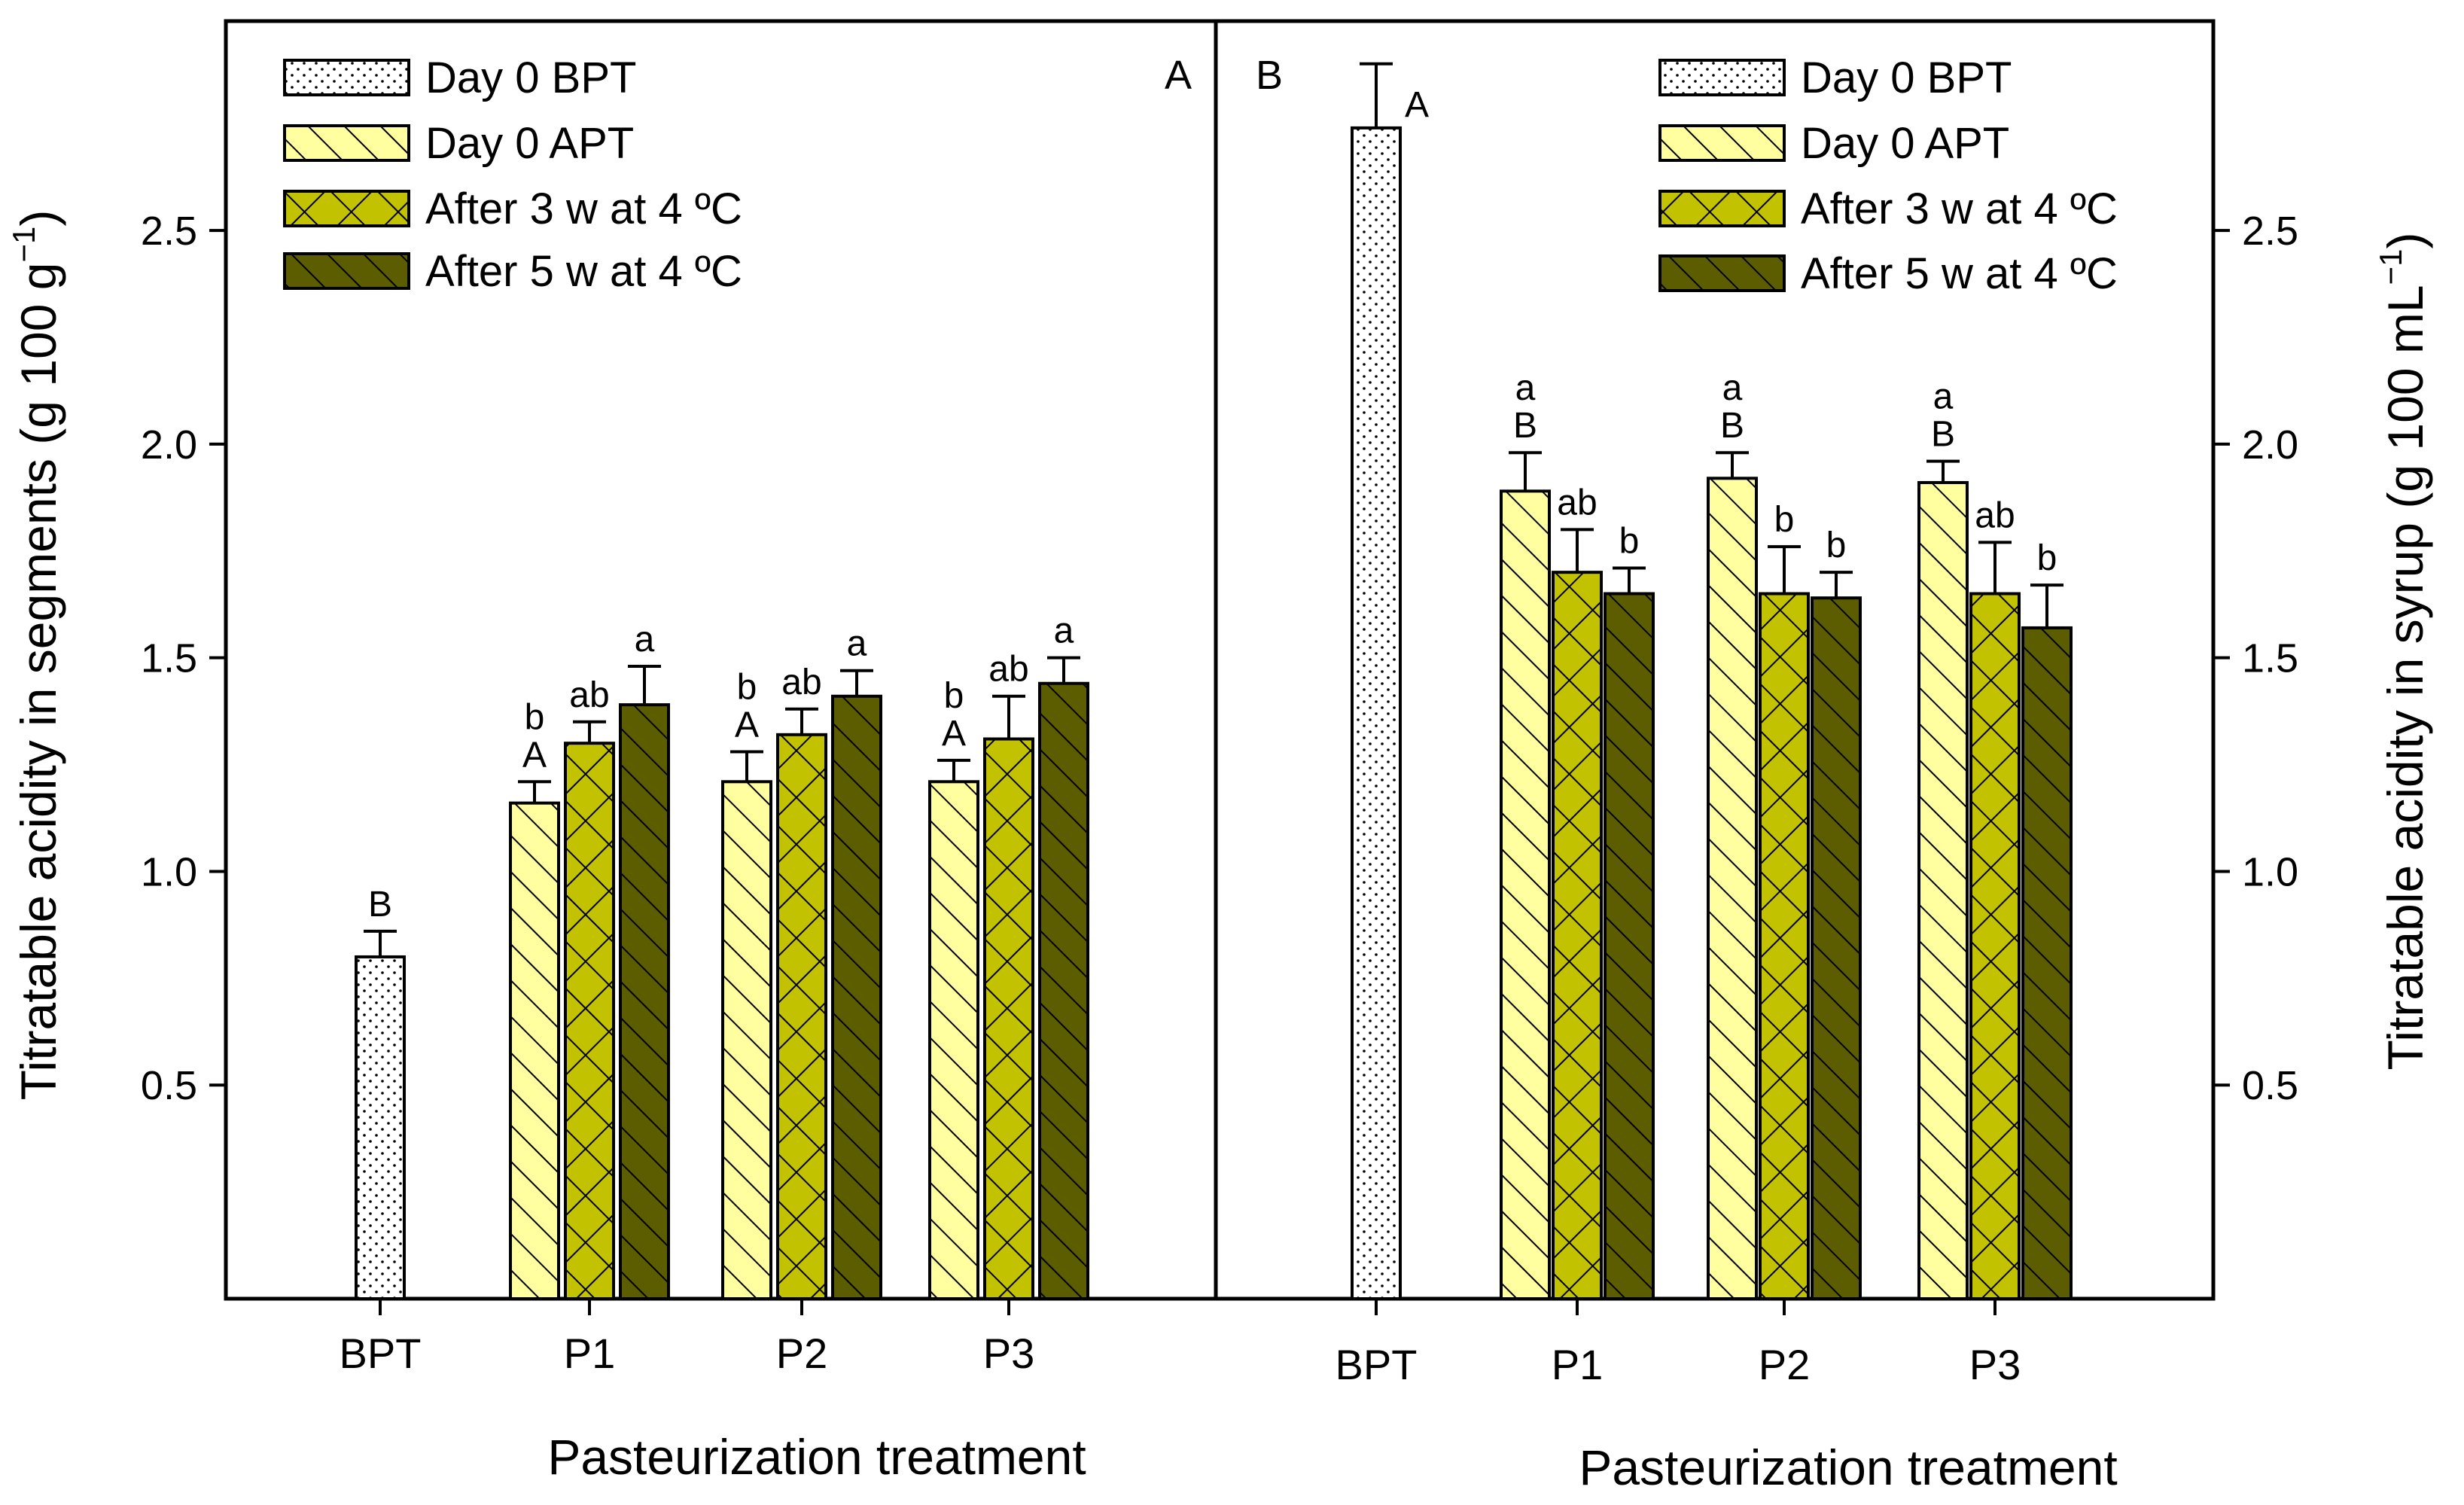 This screenshot has height=1505, width=2464. Describe the element at coordinates (1906, 77) in the screenshot. I see `legend-label-day-0-bpt: Day 0 BPT` at that location.